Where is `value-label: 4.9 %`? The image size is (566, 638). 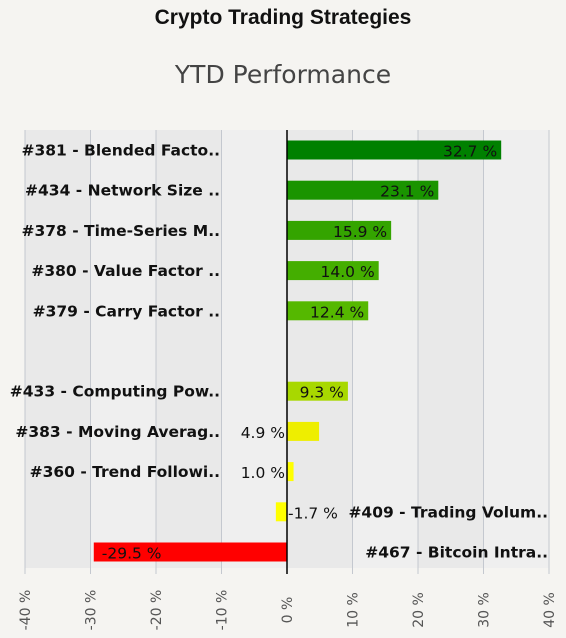 value-label: 4.9 % is located at coordinates (263, 433).